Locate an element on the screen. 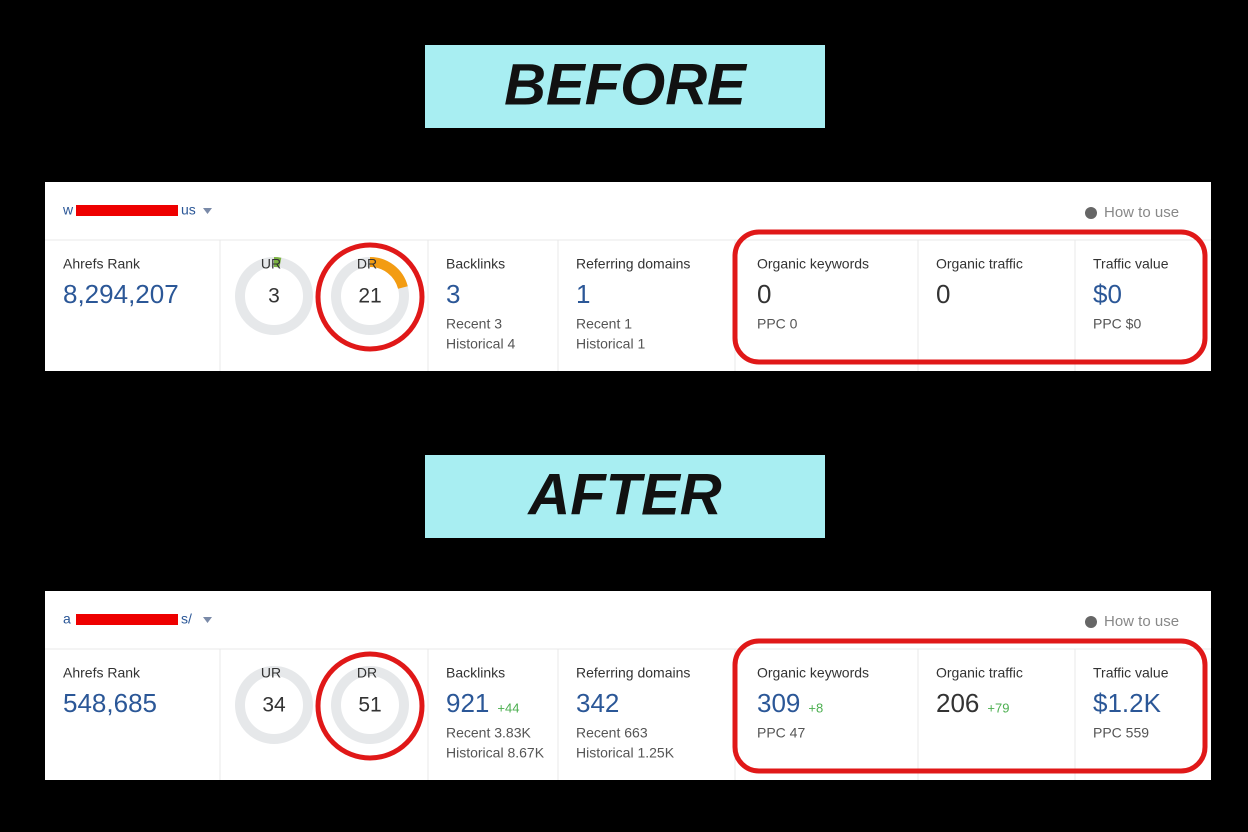  metric-sub: PPC 0 is located at coordinates (777, 324).